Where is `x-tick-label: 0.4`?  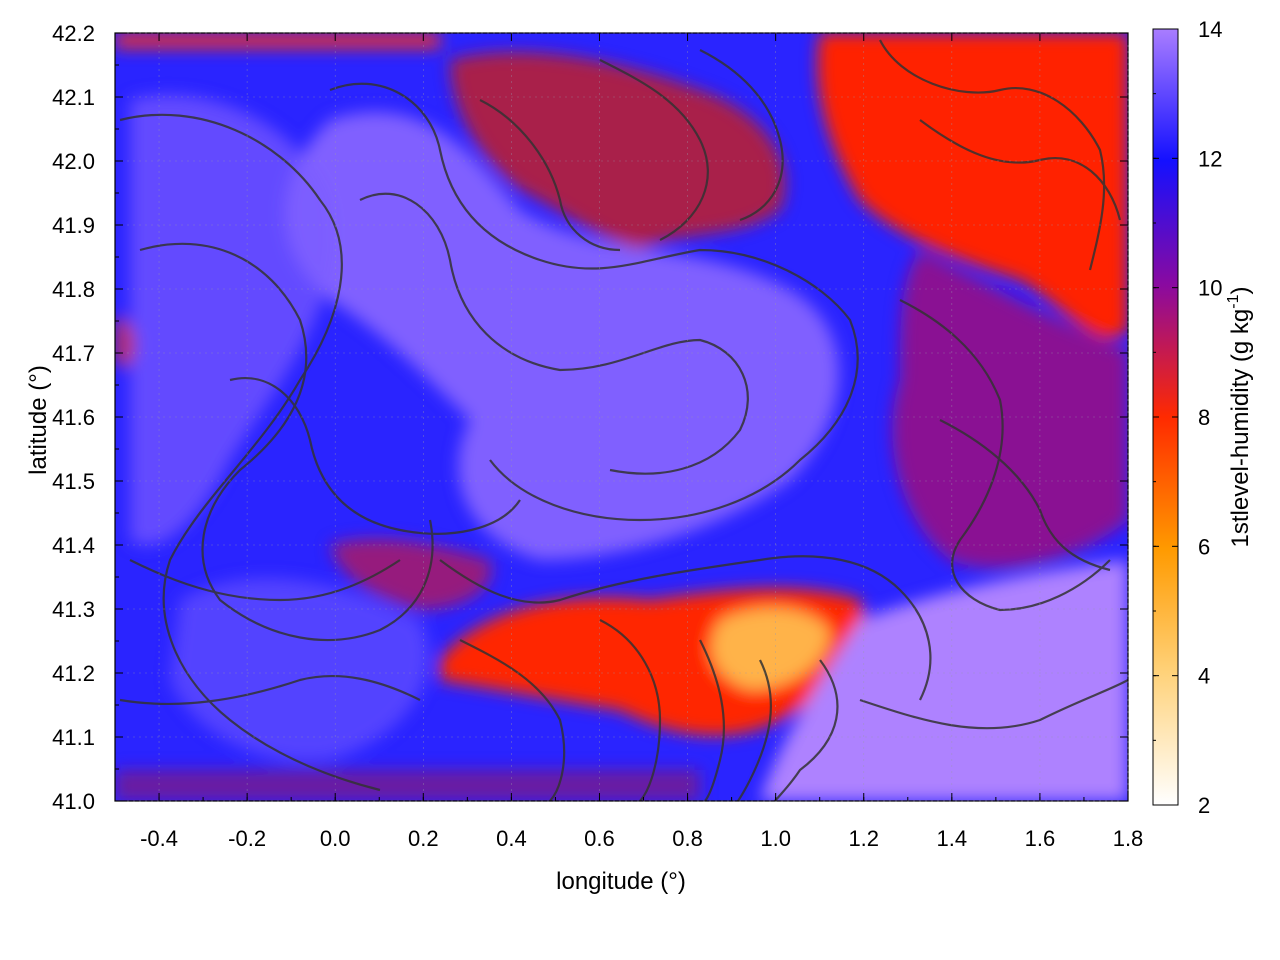 x-tick-label: 0.4 is located at coordinates (511, 838).